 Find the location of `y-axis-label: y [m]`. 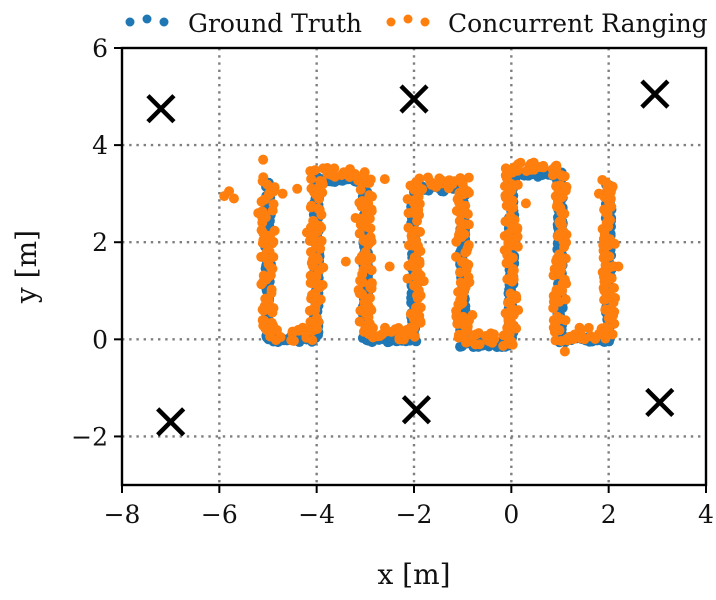

y-axis-label: y [m] is located at coordinates (26, 267).